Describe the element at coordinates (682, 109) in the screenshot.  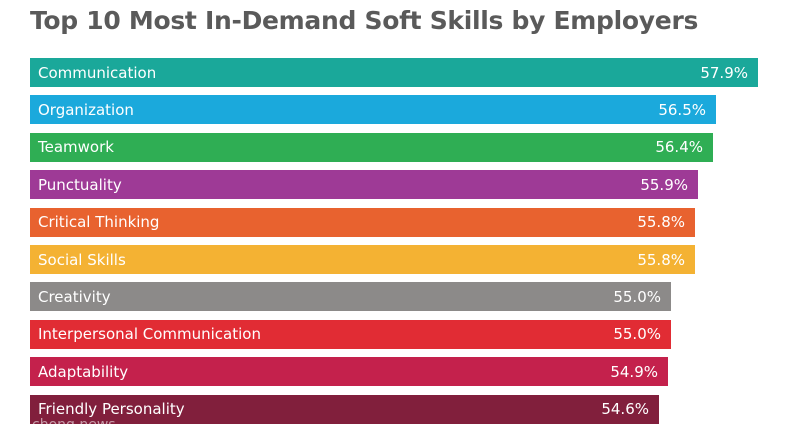
I see `bar-value-label: 56.5%` at that location.